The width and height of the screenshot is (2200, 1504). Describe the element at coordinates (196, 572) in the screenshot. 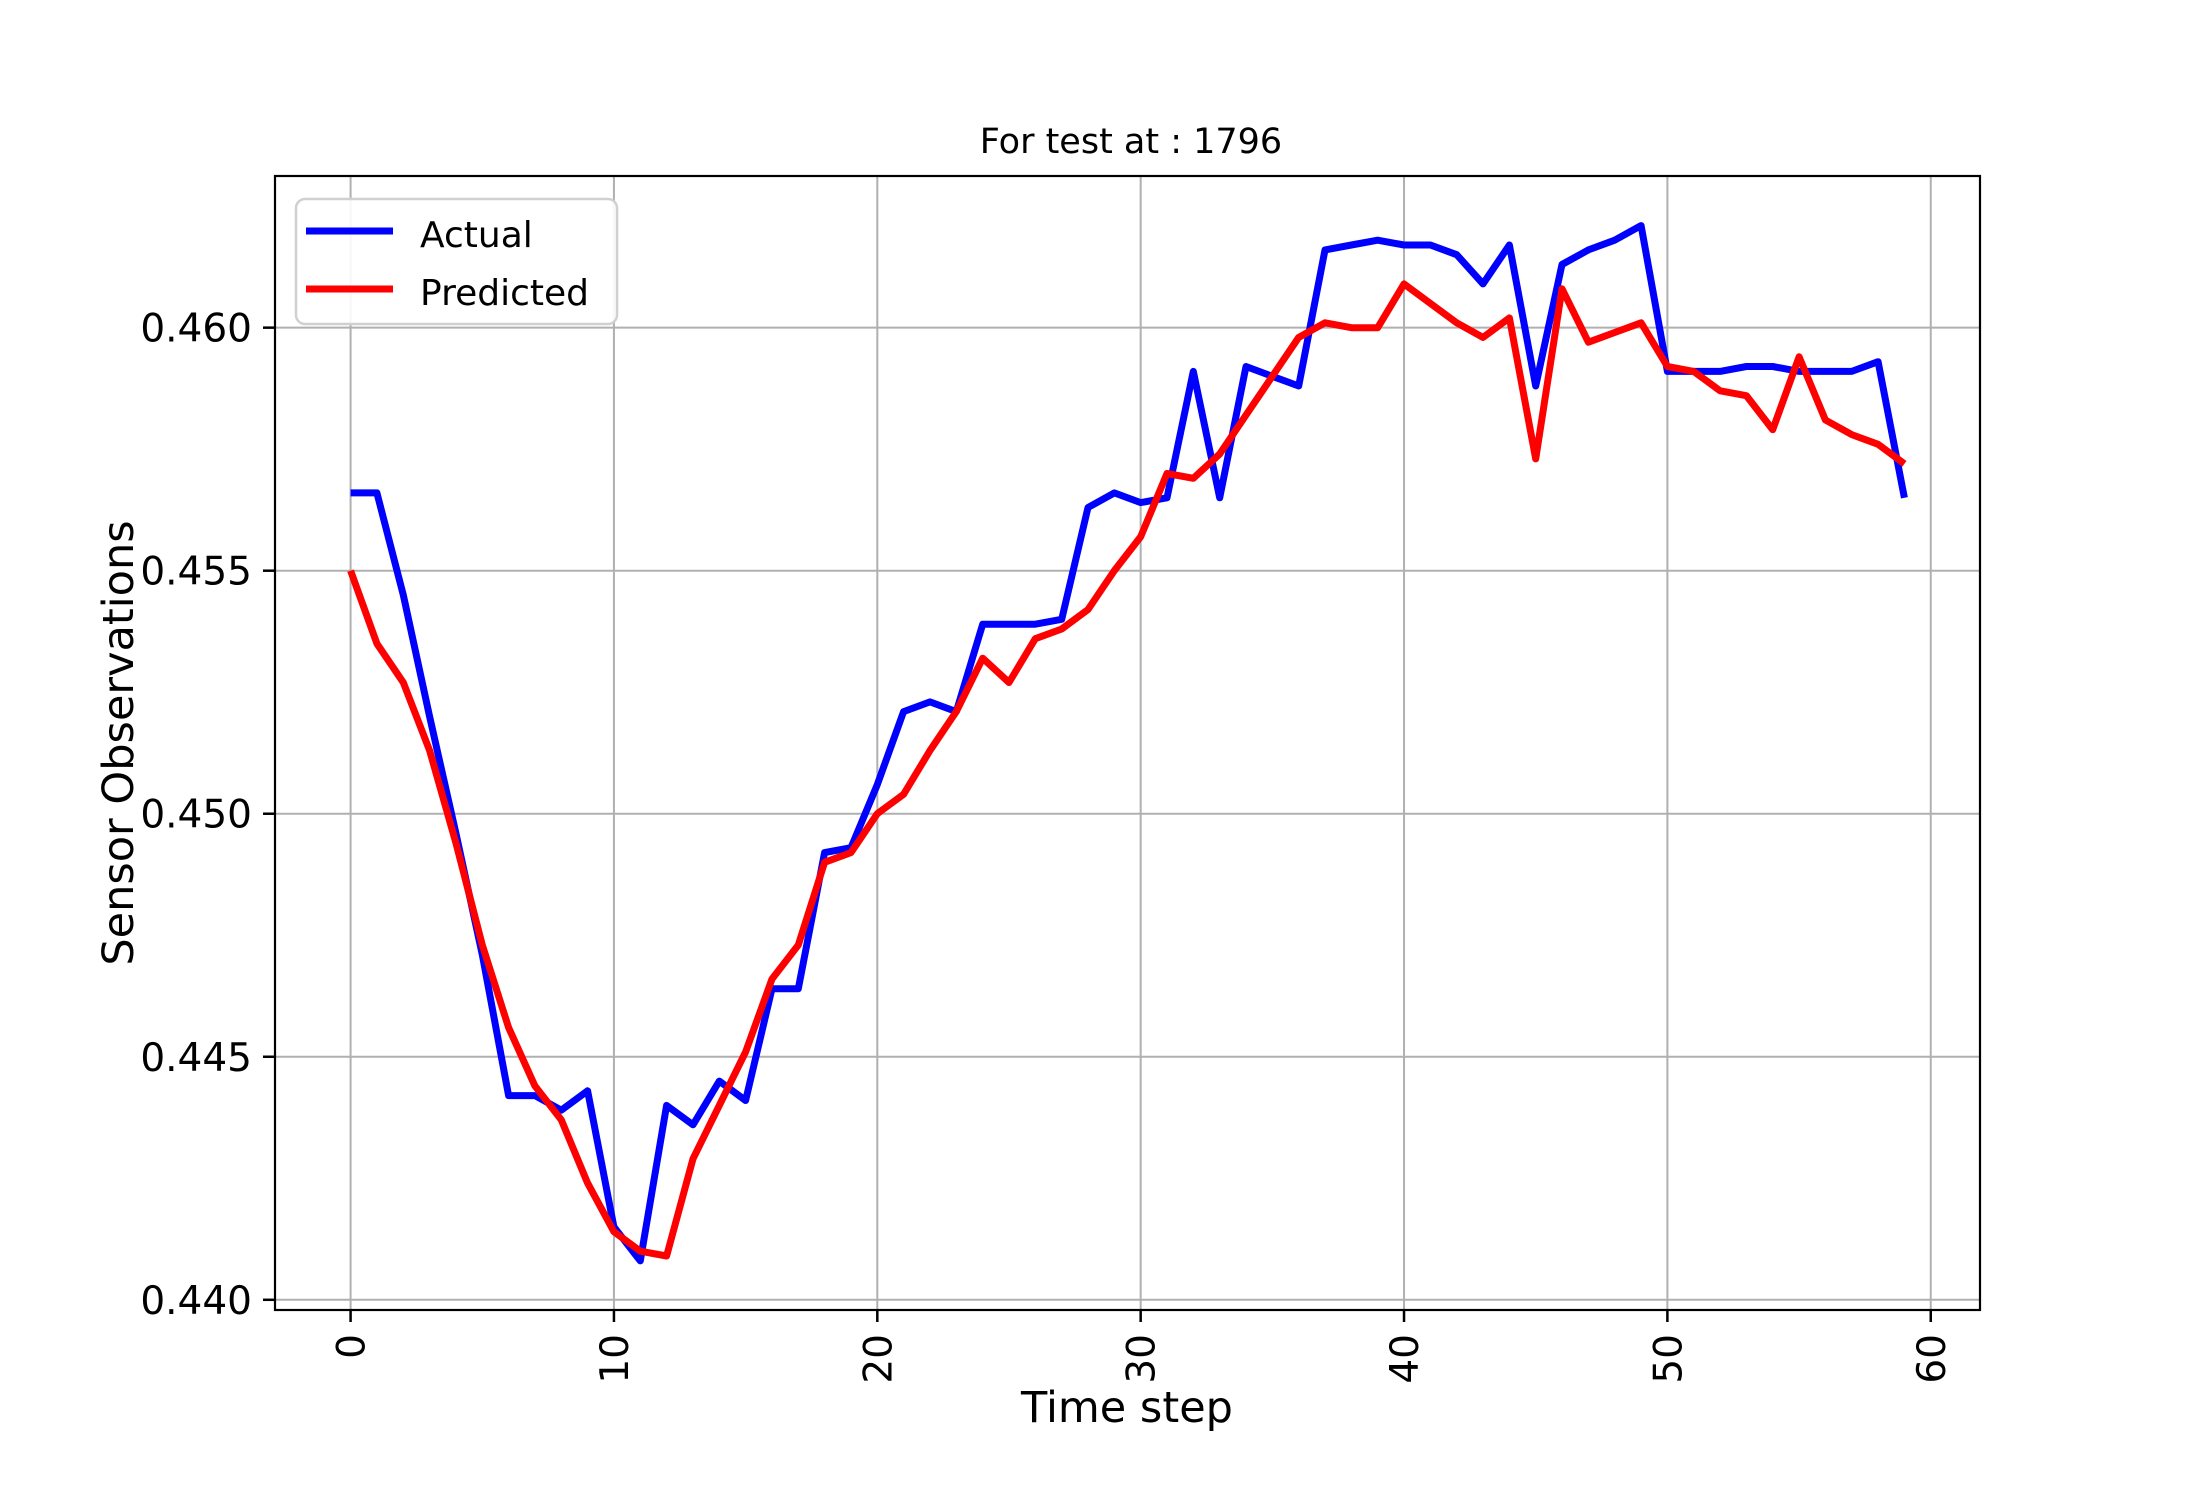

I see `y-tick-label: 0.455` at that location.